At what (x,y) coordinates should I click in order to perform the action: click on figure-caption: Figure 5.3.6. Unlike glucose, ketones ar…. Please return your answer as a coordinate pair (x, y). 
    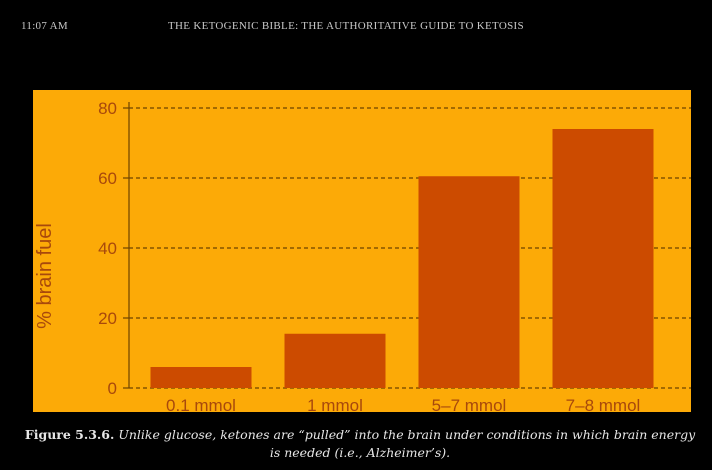
    Looking at the image, I should click on (360, 444).